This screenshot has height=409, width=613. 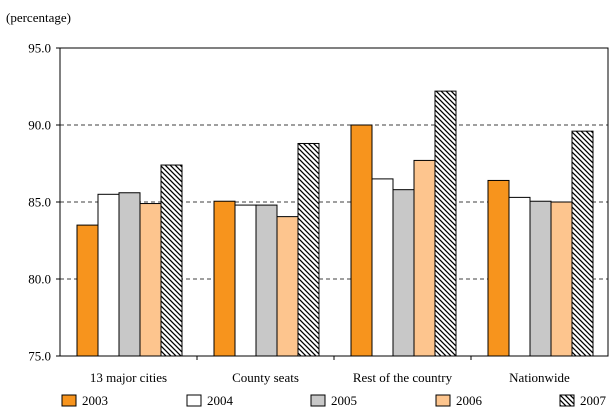 I want to click on legend-label: 2003, so click(x=95, y=400).